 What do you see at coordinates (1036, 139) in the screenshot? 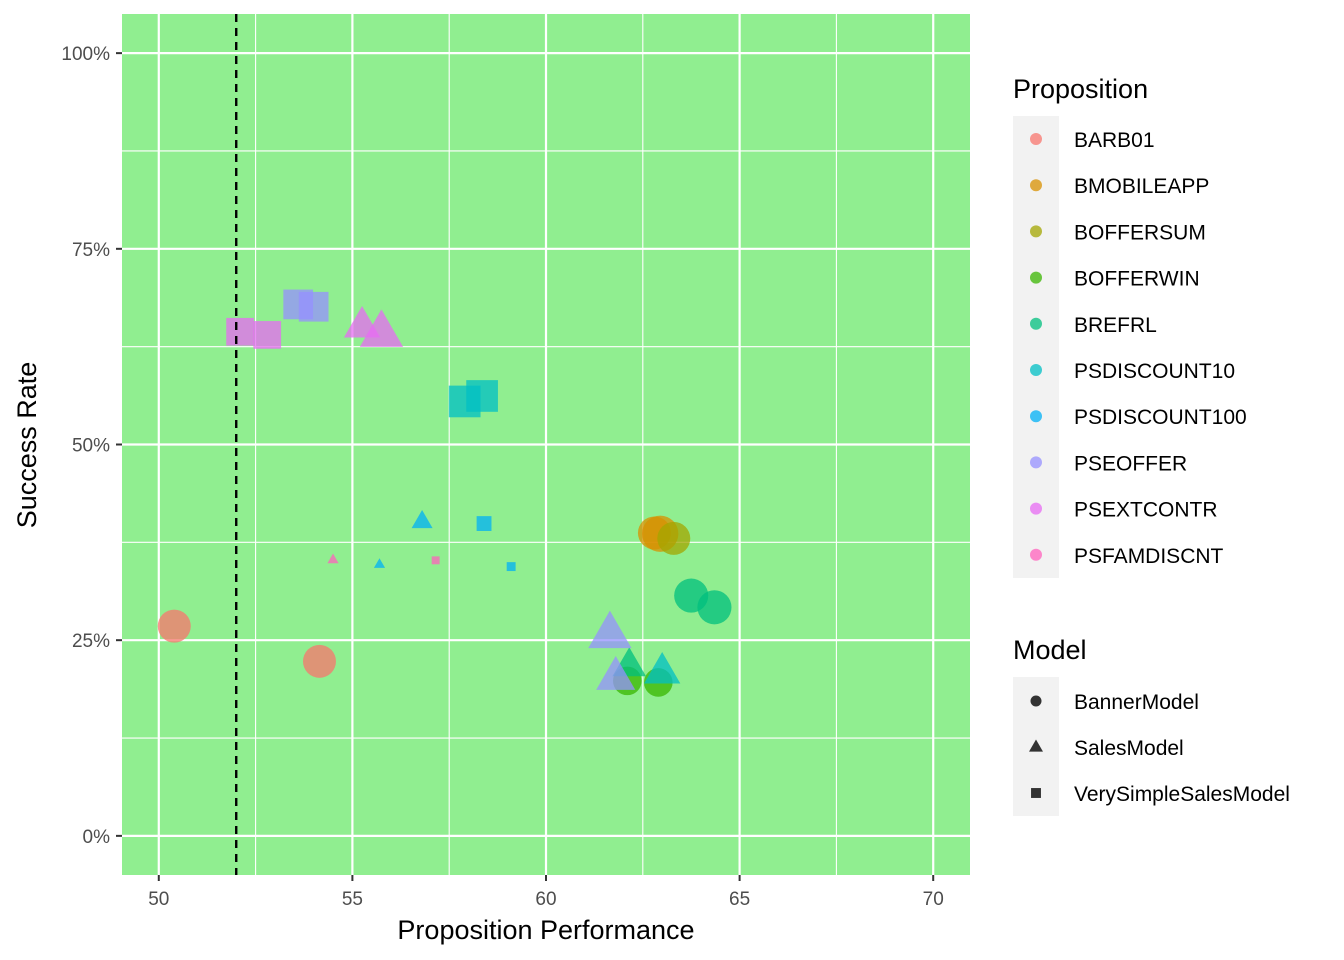
I see `legend-key-barb01` at bounding box center [1036, 139].